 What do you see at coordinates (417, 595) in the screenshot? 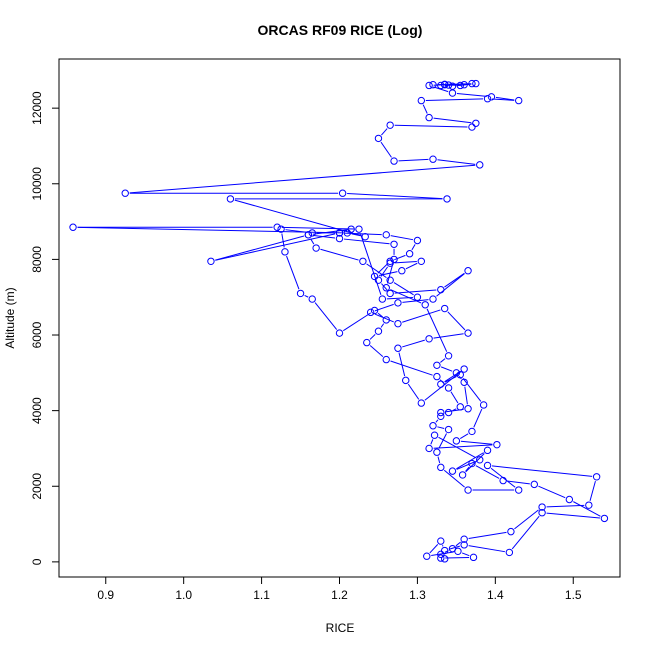
I see `x-tick-label: 1.3` at bounding box center [417, 595].